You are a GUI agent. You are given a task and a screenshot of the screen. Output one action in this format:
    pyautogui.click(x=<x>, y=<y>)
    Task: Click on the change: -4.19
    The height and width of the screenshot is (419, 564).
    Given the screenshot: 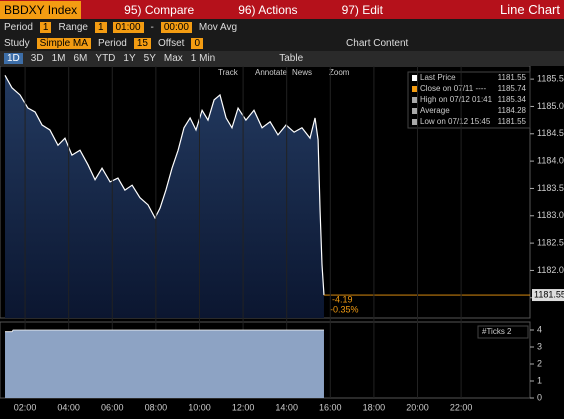 What is the action you would take?
    pyautogui.click(x=342, y=299)
    